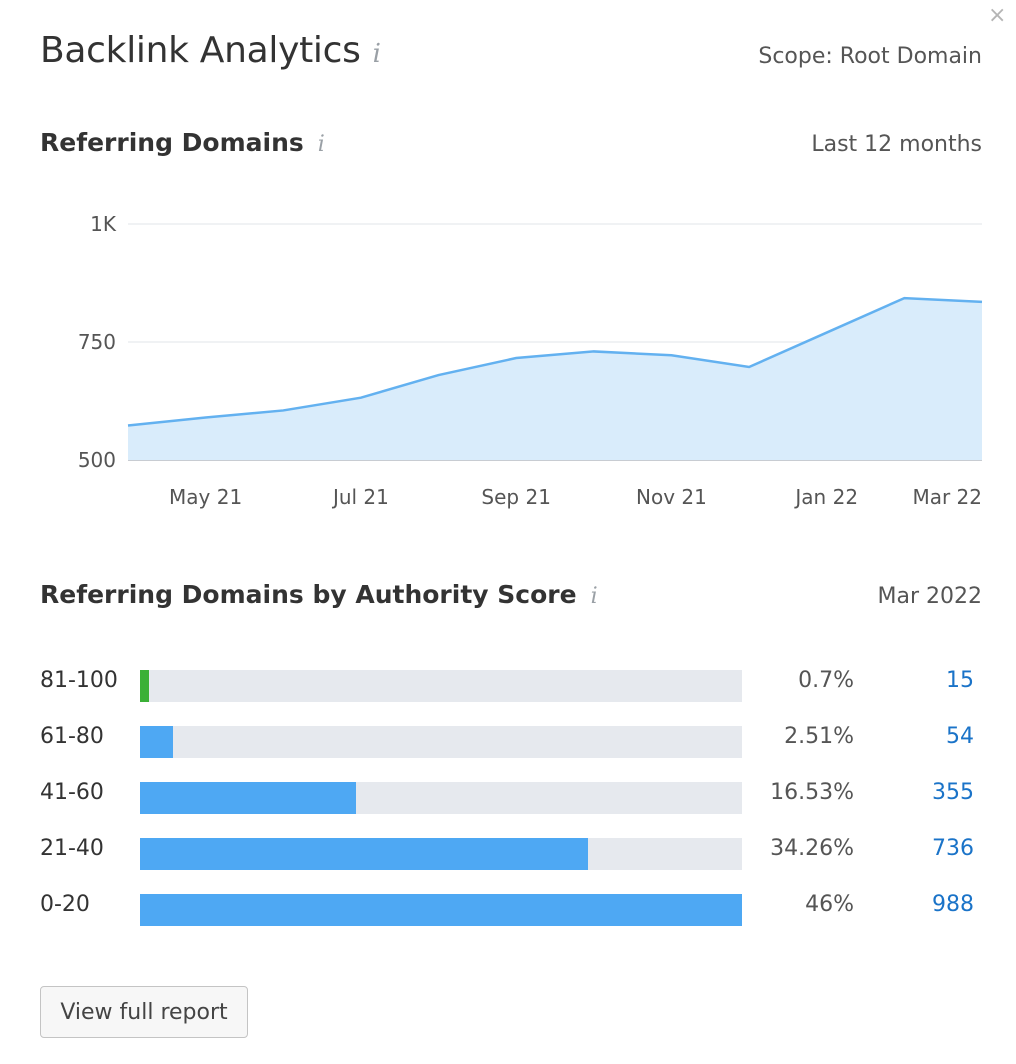 The width and height of the screenshot is (1016, 1064). What do you see at coordinates (308, 594) in the screenshot?
I see `authority-title-text: Referring Domains by Authority Score` at bounding box center [308, 594].